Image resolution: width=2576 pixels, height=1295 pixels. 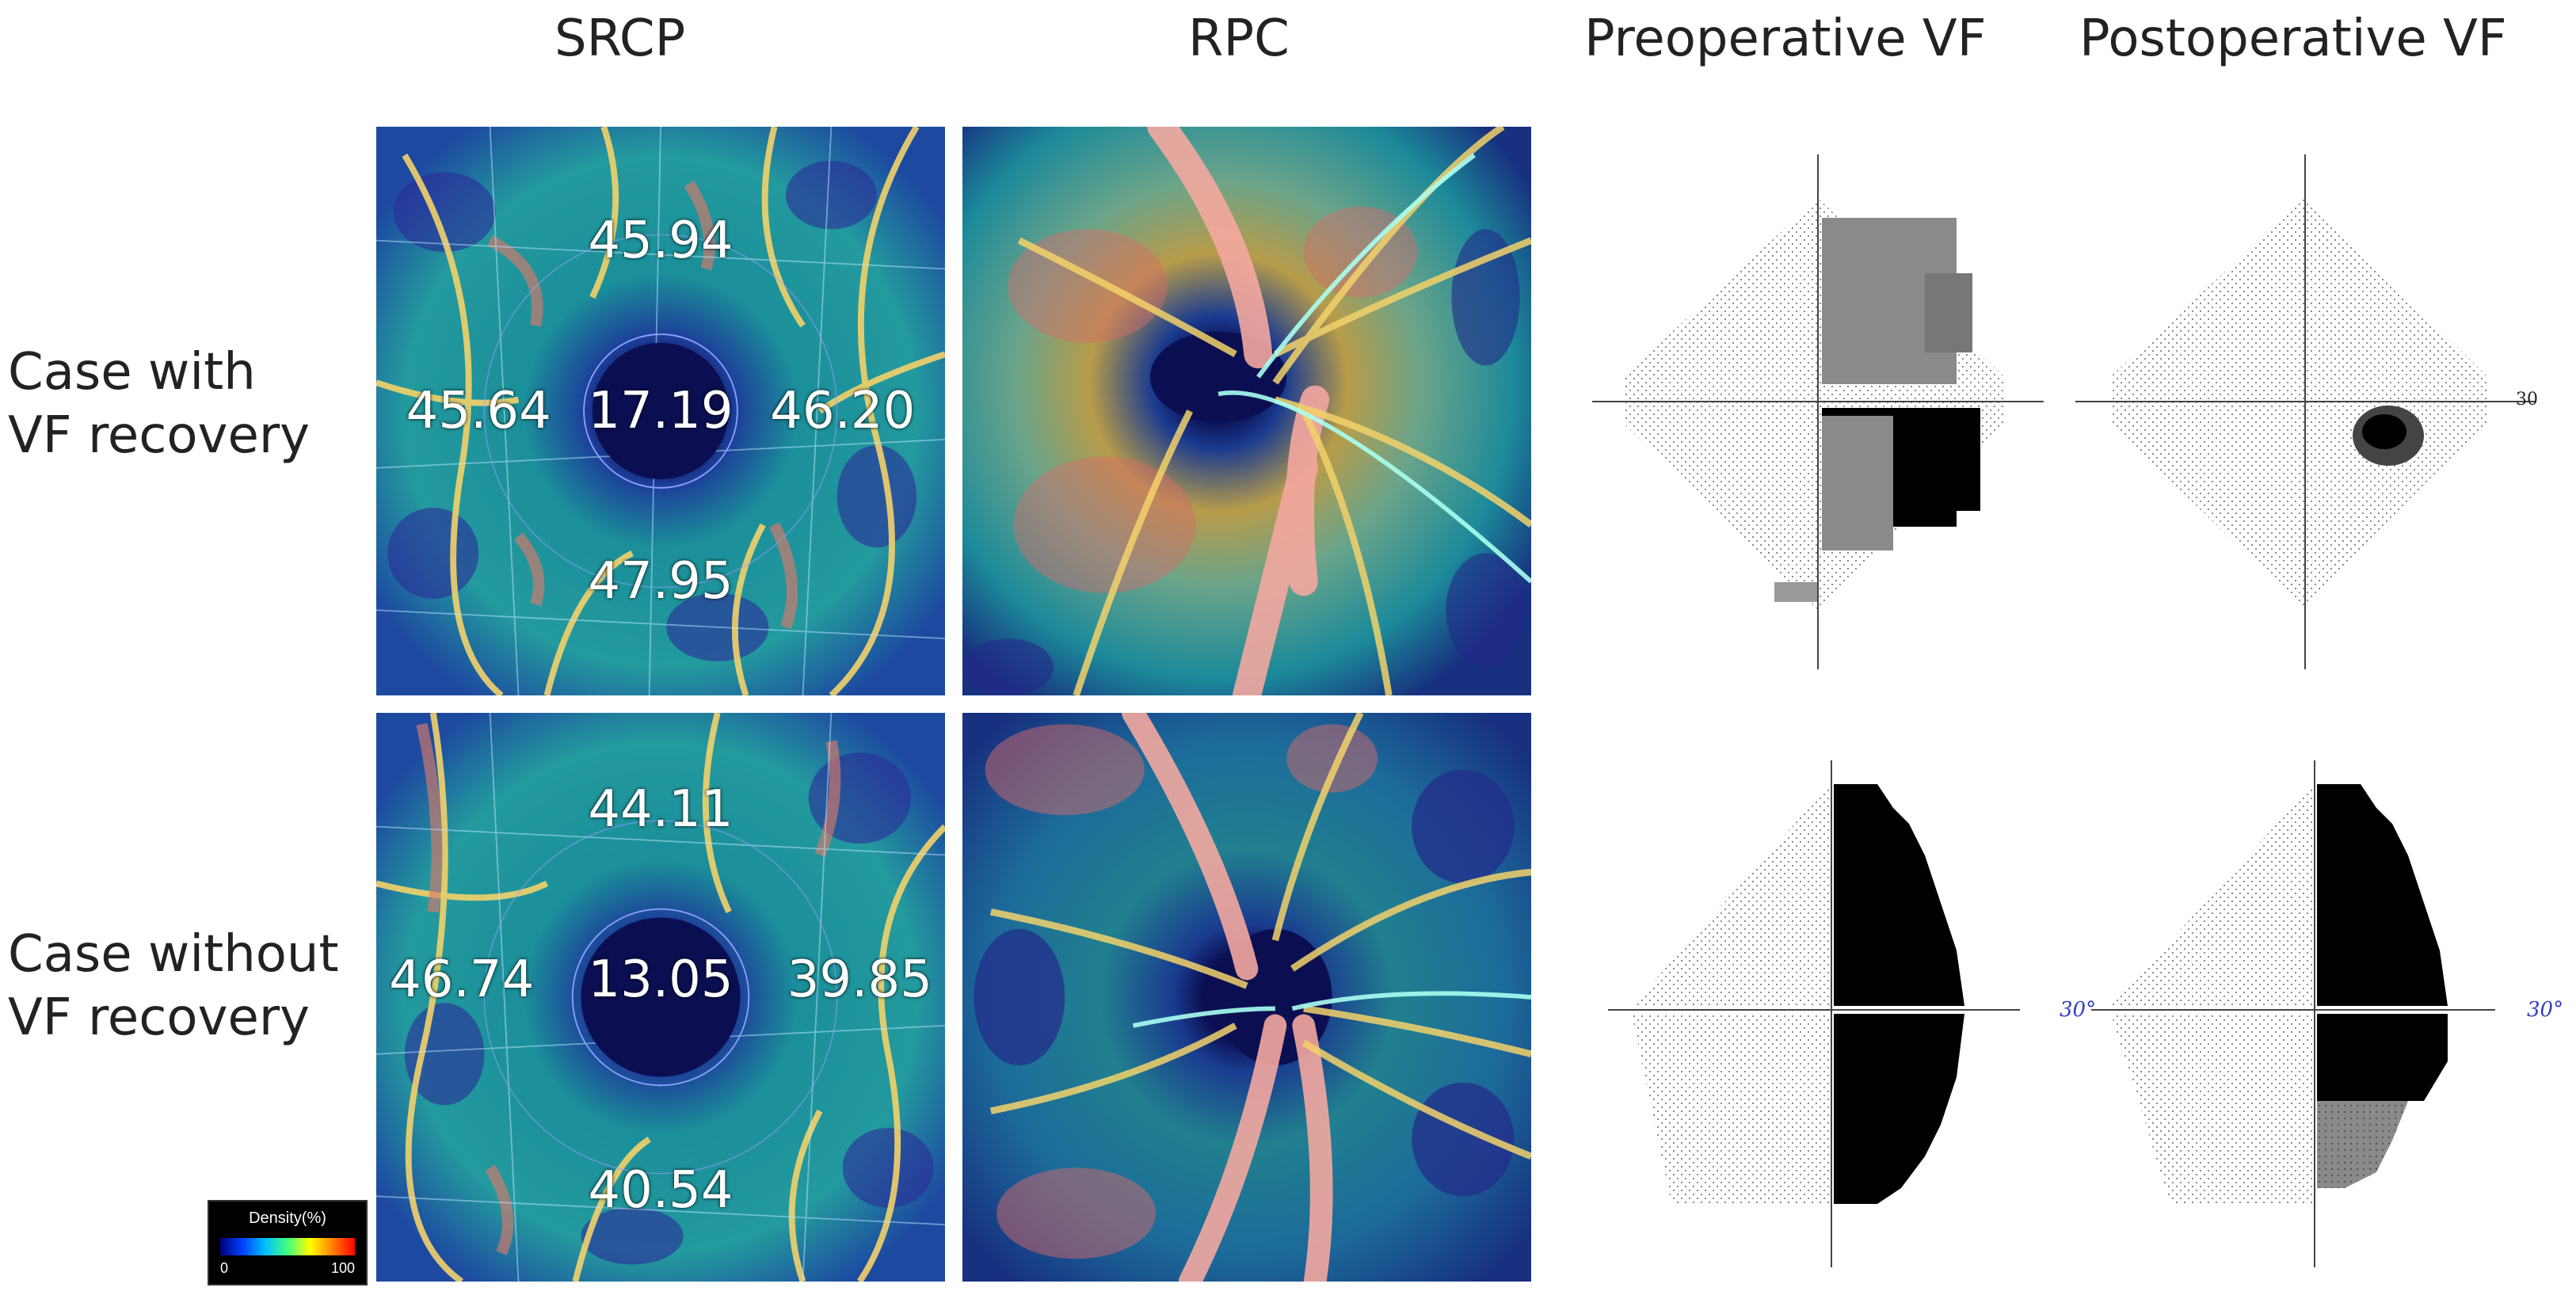 What do you see at coordinates (343, 1268) in the screenshot?
I see `legend-max: 100` at bounding box center [343, 1268].